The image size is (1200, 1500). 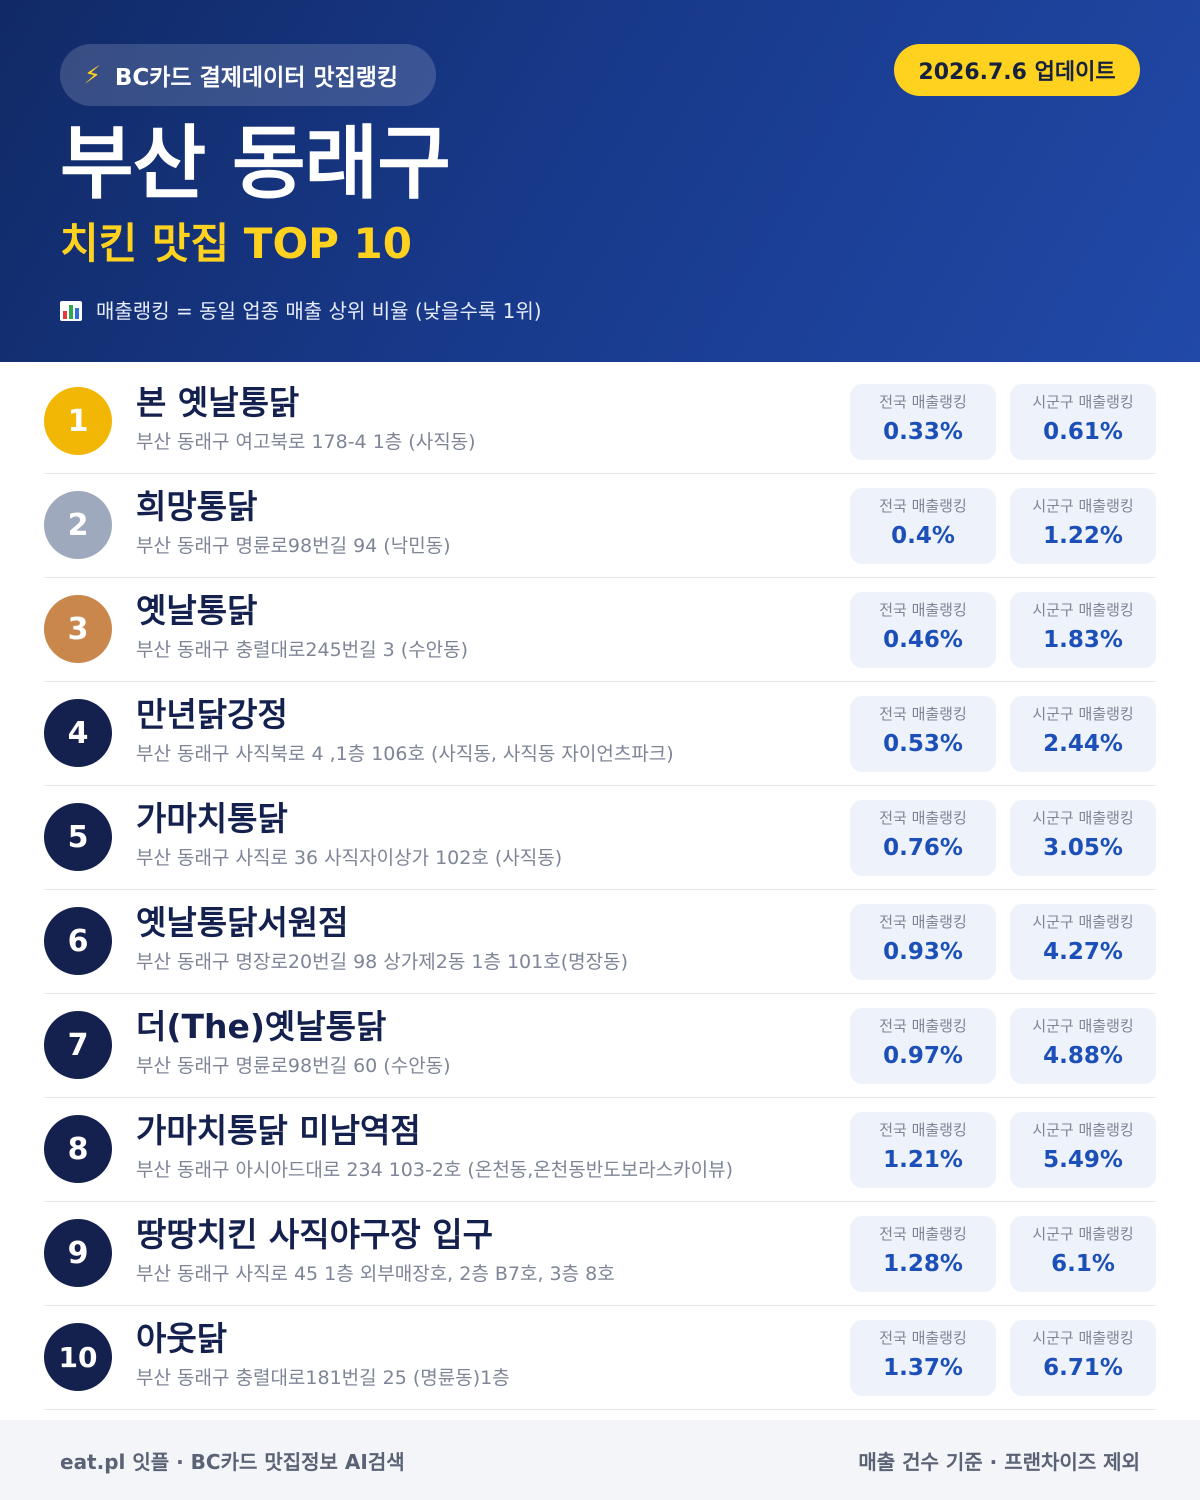 What do you see at coordinates (1083, 1264) in the screenshot?
I see `district-ranking-value: 6.1%` at bounding box center [1083, 1264].